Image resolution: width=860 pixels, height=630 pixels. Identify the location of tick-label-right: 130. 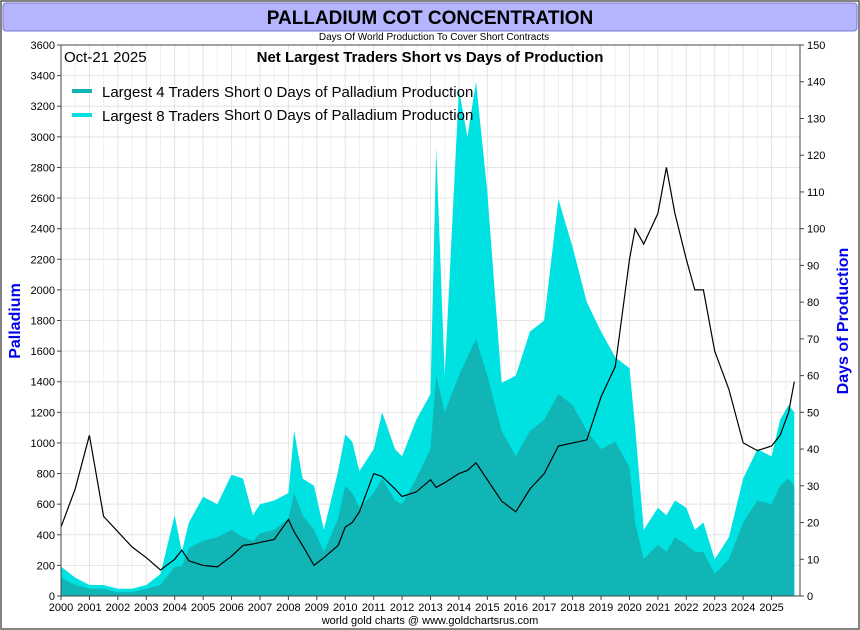
(816, 119).